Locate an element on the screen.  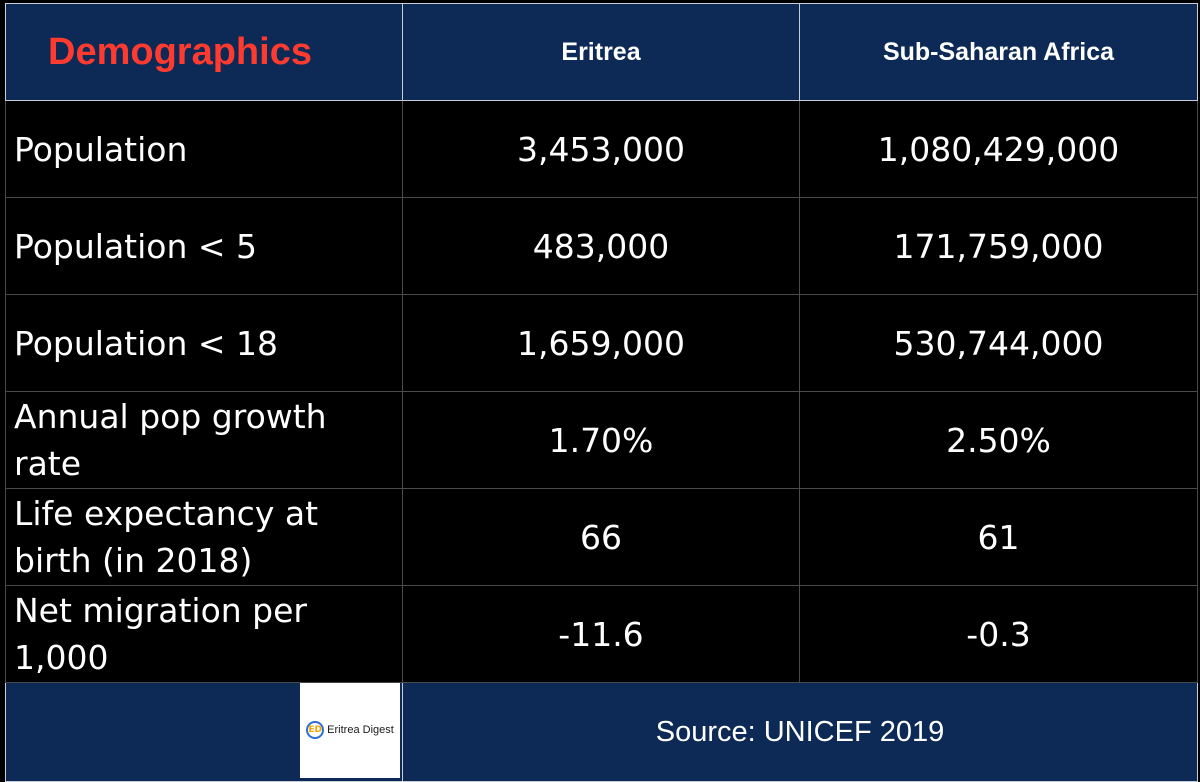
logo-text: Eritrea Digest is located at coordinates (360, 730).